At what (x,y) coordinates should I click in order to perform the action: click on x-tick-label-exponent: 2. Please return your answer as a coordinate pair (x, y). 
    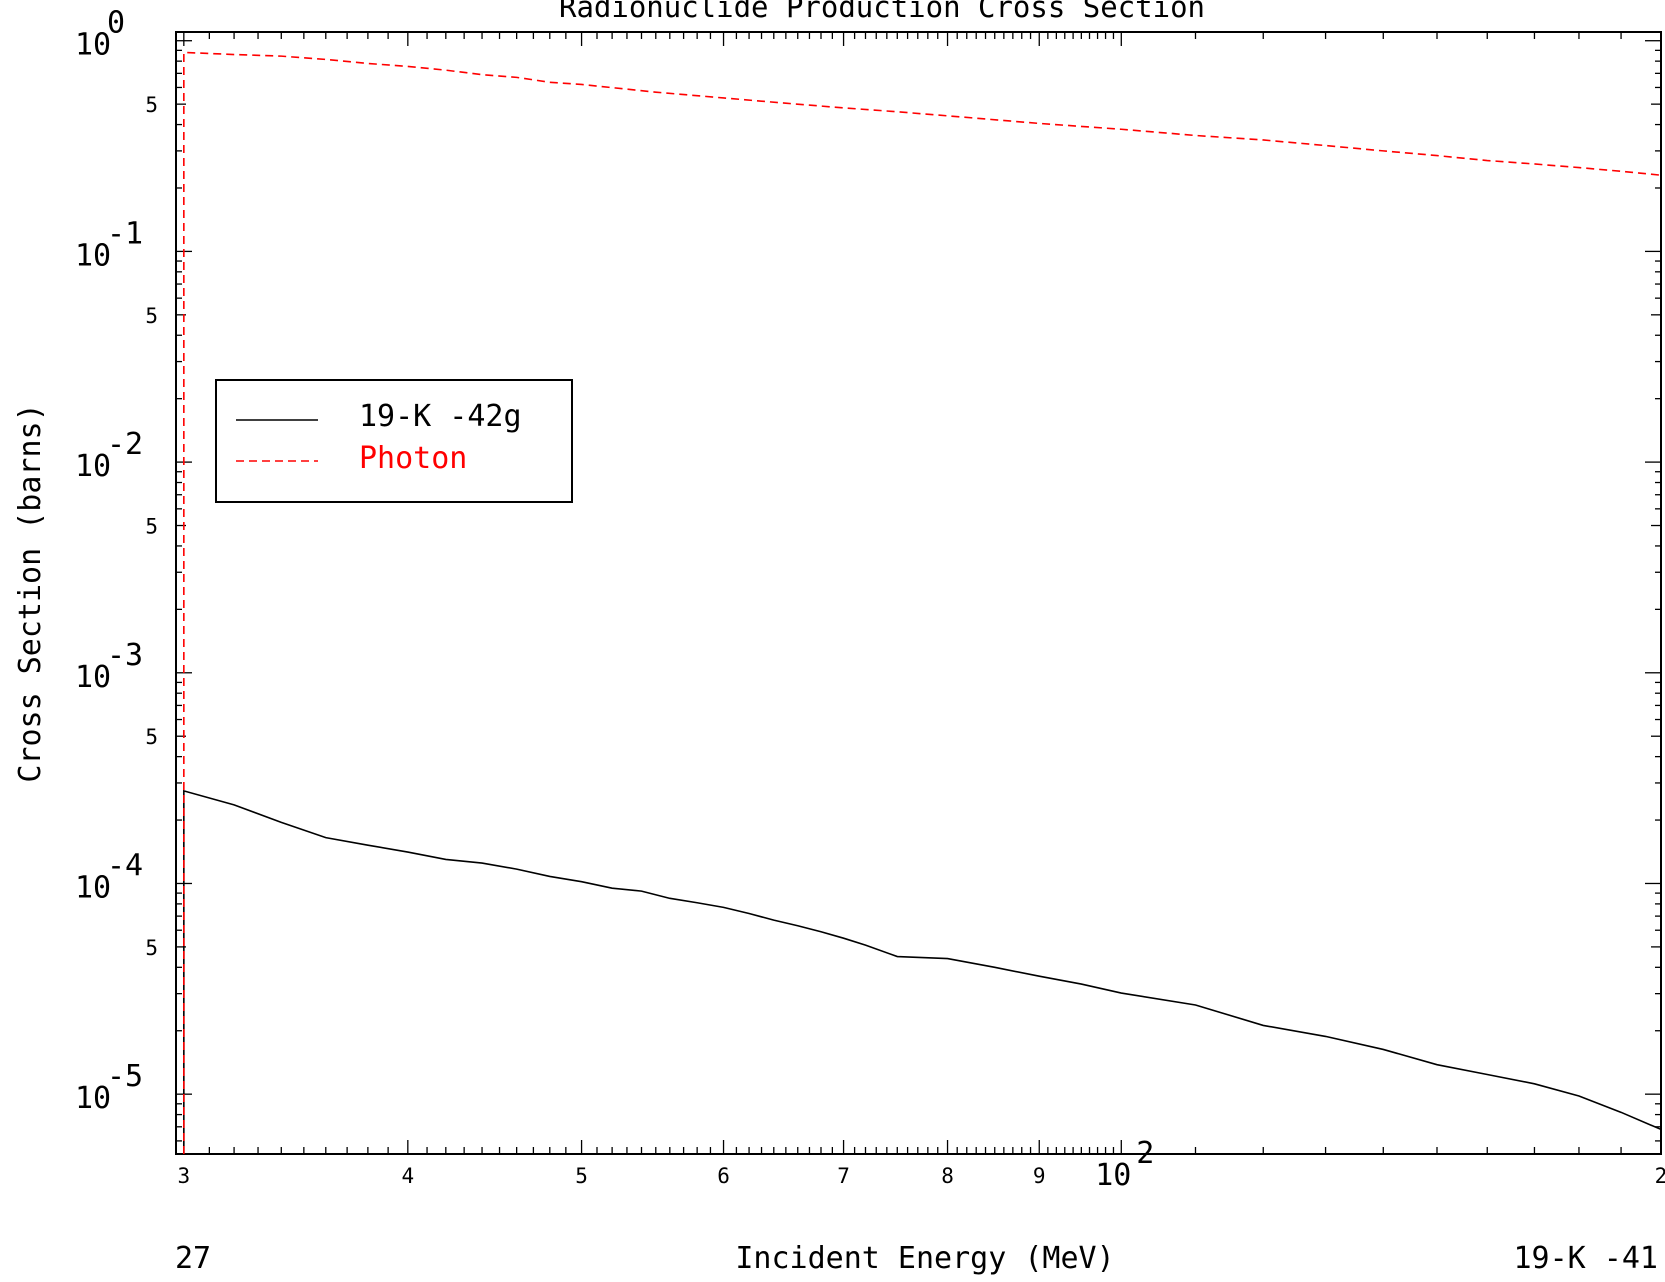
    Looking at the image, I should click on (1145, 1153).